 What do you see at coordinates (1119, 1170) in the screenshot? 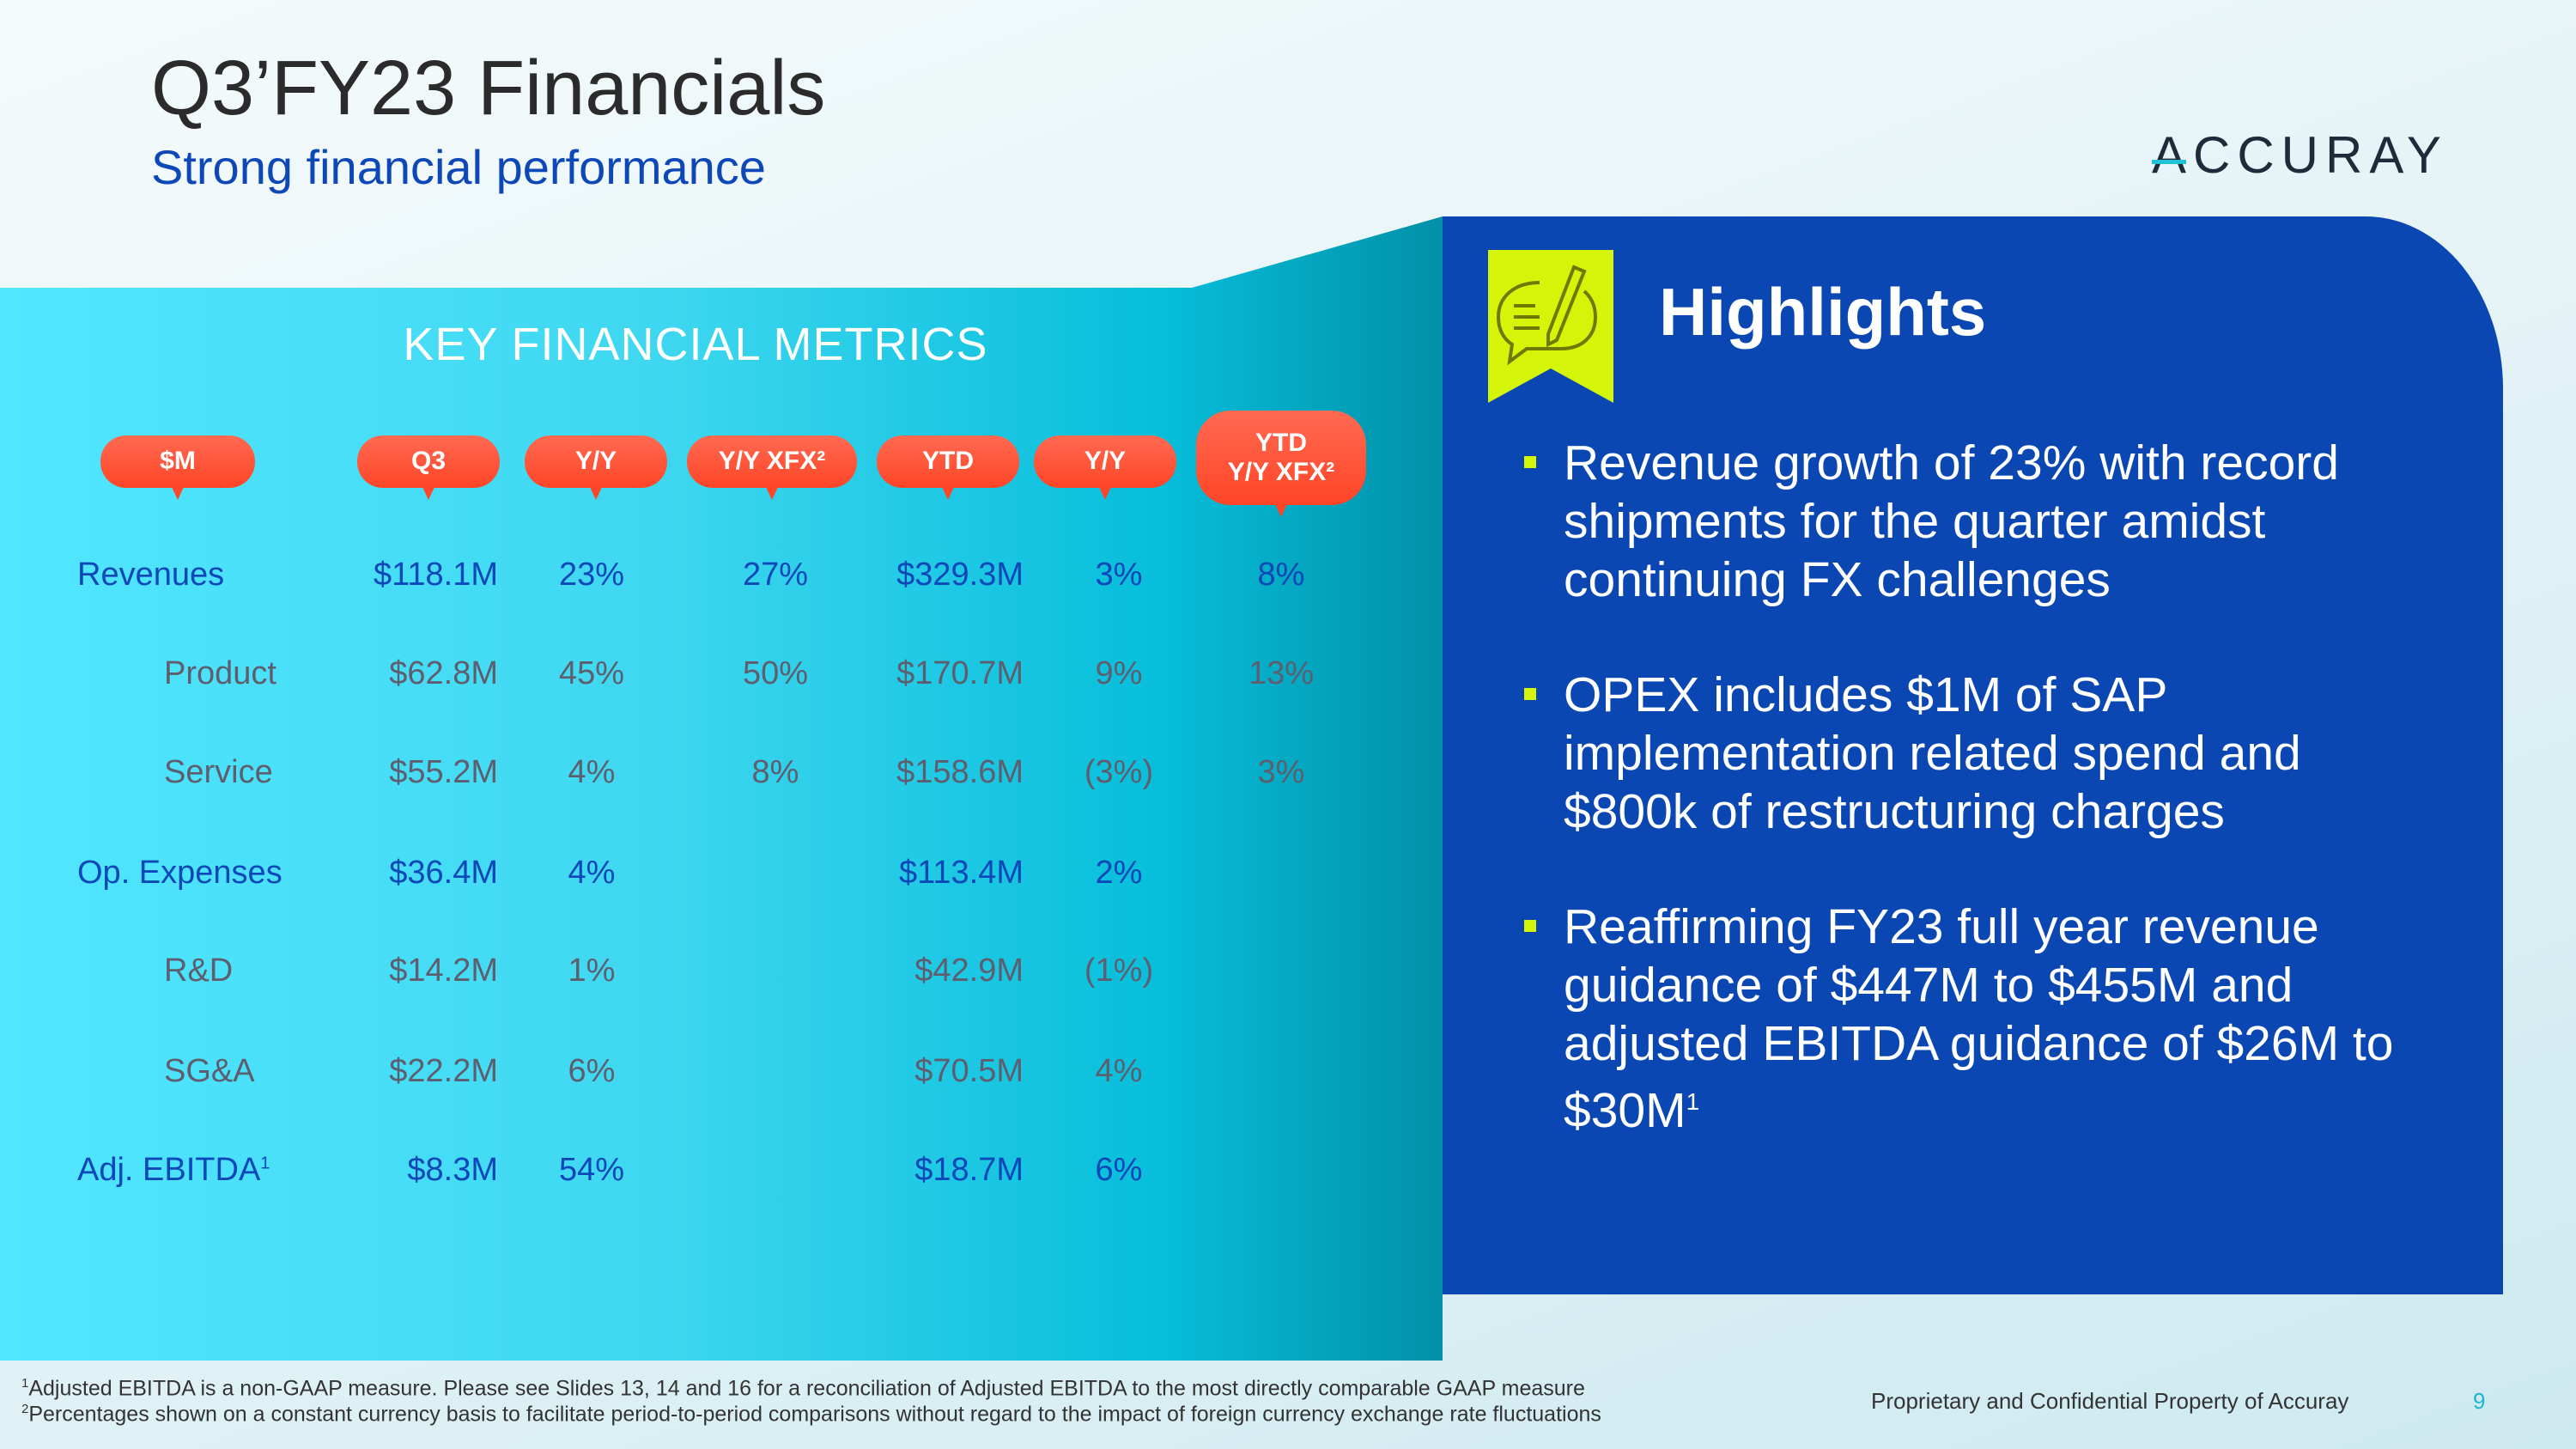
I see `cell-ytd-yy: 6%` at bounding box center [1119, 1170].